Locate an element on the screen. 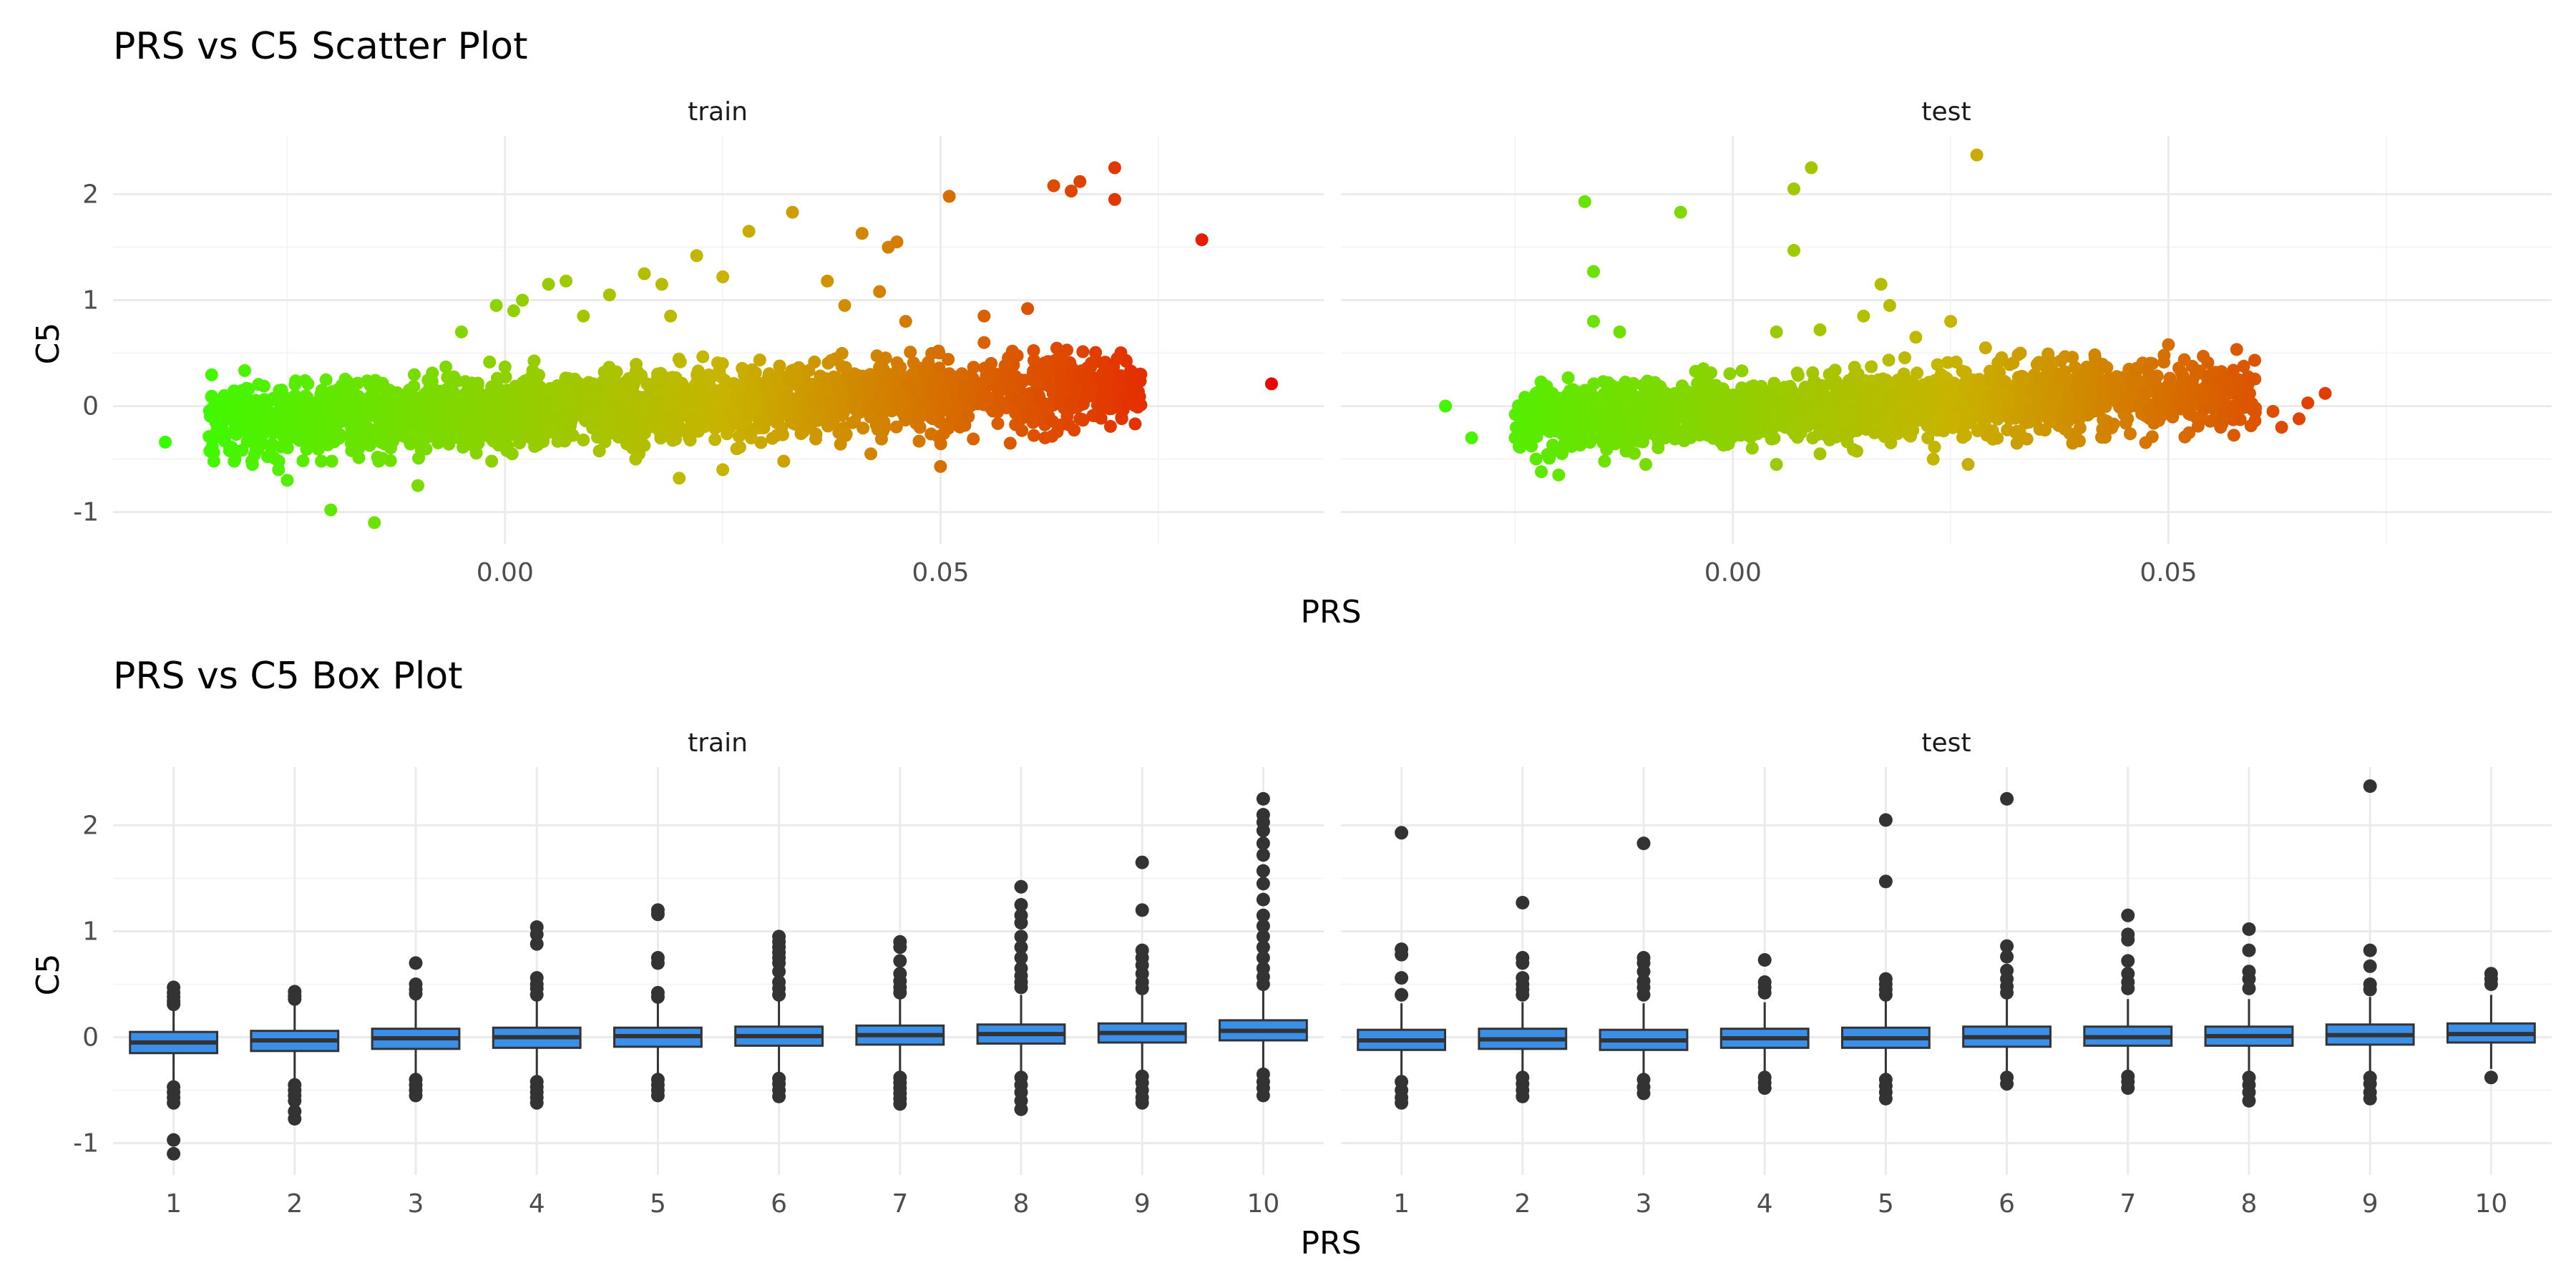 This screenshot has height=1288, width=2576. box-strip-train: train is located at coordinates (718, 743).